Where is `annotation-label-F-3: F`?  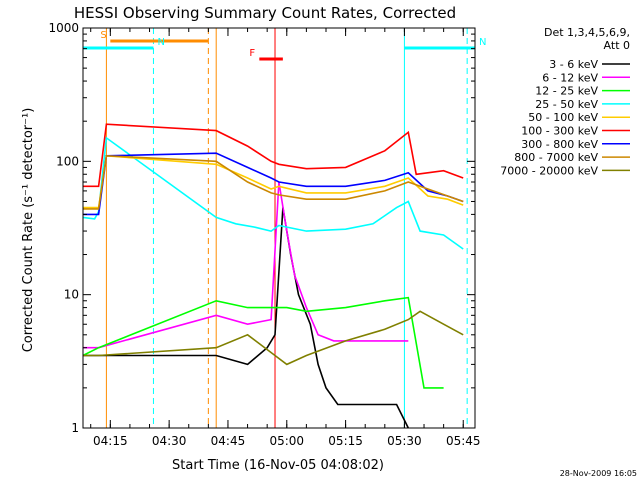
annotation-label-F-3: F is located at coordinates (252, 53).